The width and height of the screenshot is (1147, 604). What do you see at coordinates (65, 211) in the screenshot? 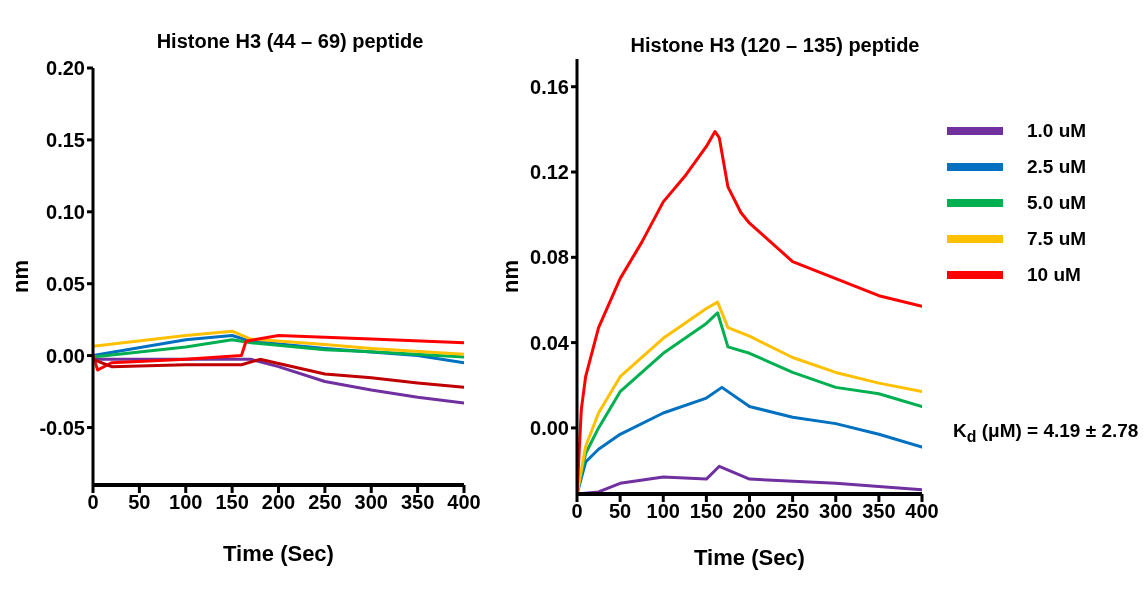
I see `y-tick-label: 0.10` at bounding box center [65, 211].